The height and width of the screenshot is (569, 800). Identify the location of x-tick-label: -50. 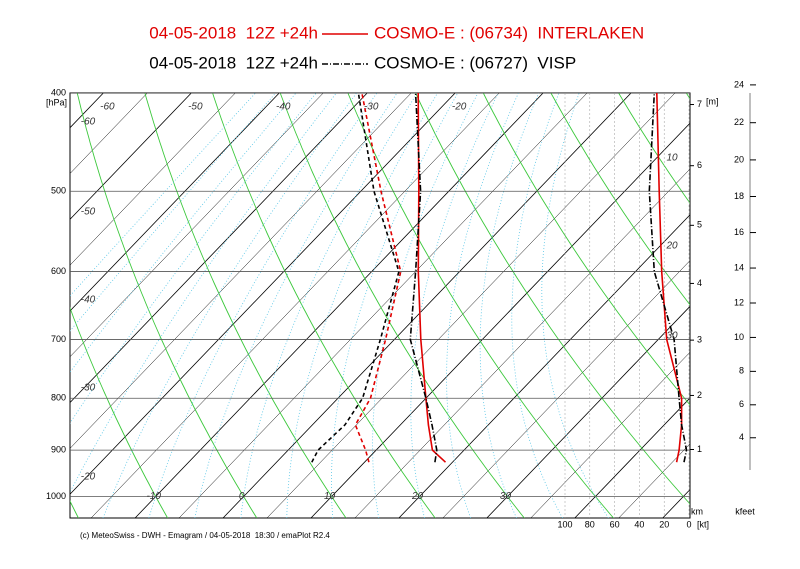
(195, 107).